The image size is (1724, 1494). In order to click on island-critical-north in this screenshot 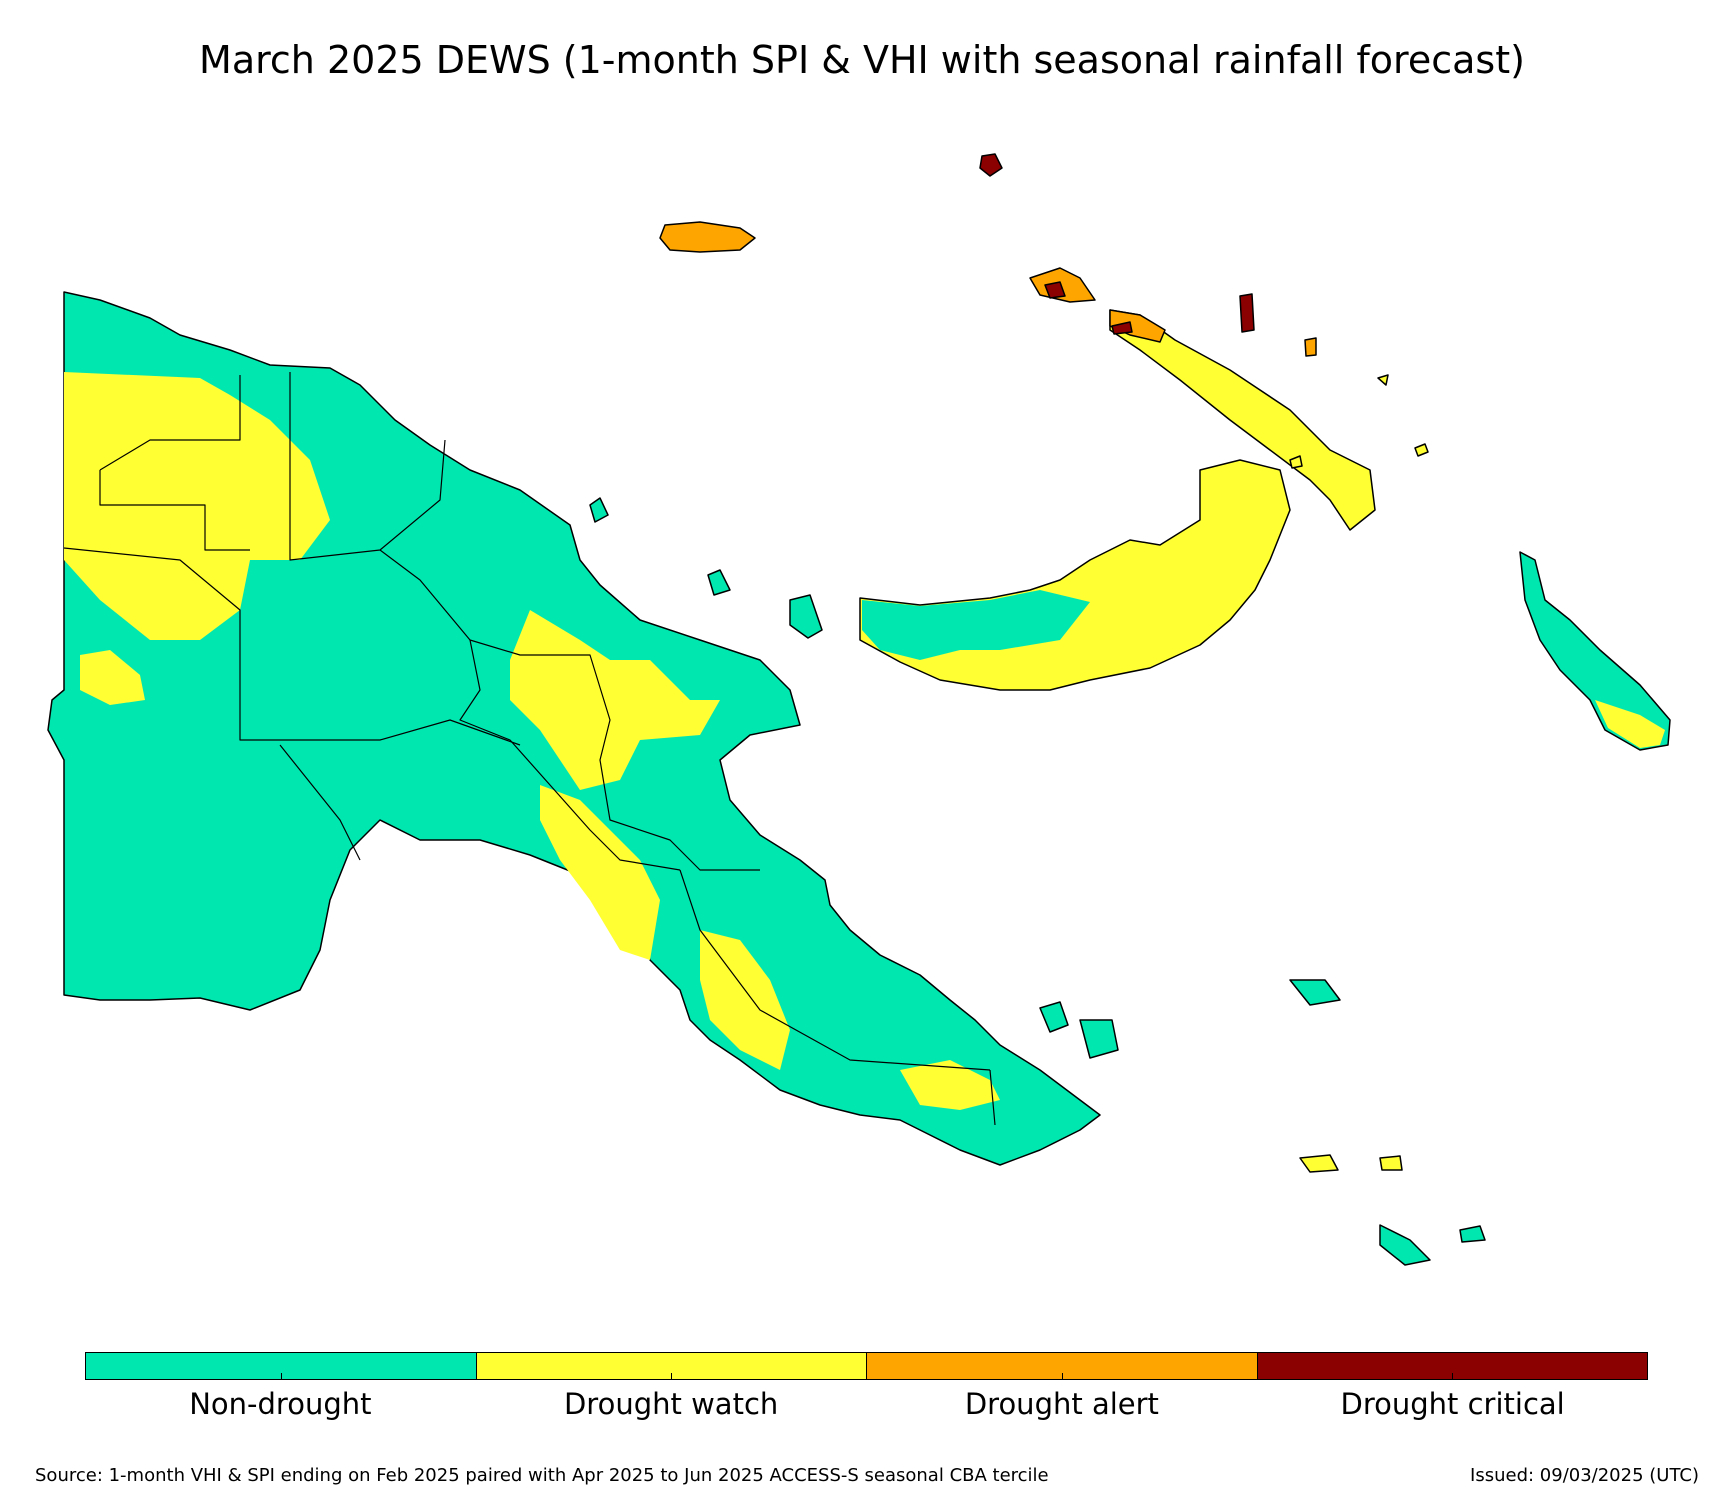, I will do `click(991, 165)`.